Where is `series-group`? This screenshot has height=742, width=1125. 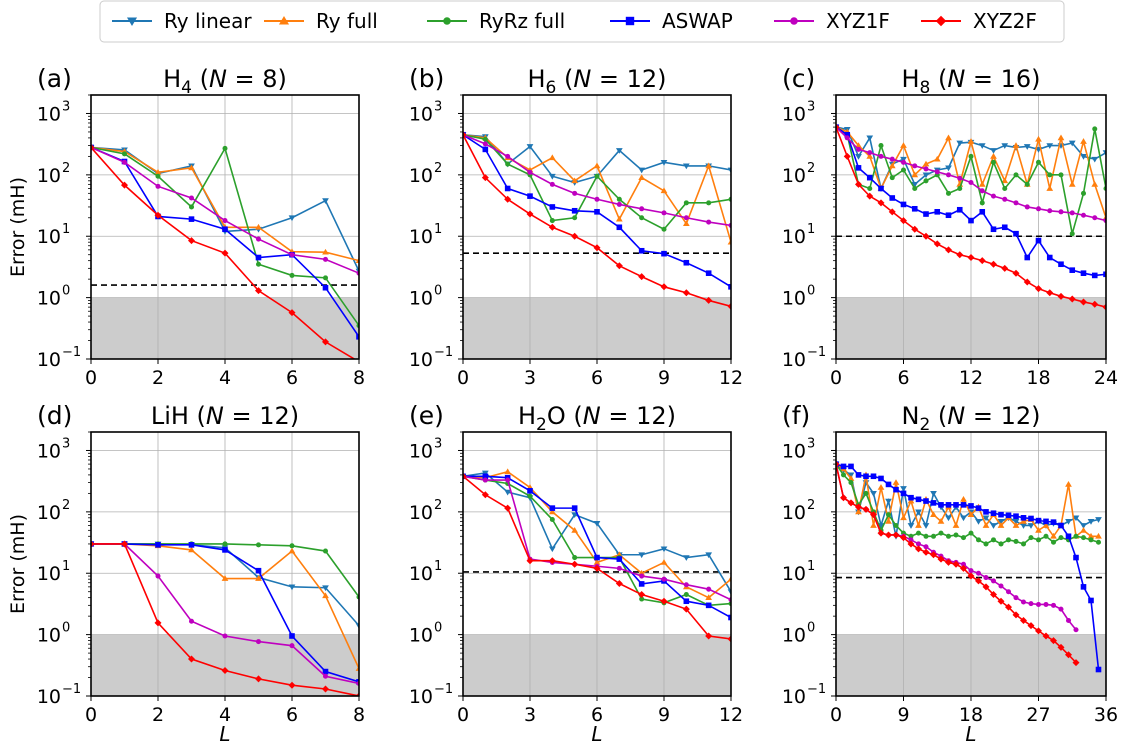
series-group is located at coordinates (597, 220).